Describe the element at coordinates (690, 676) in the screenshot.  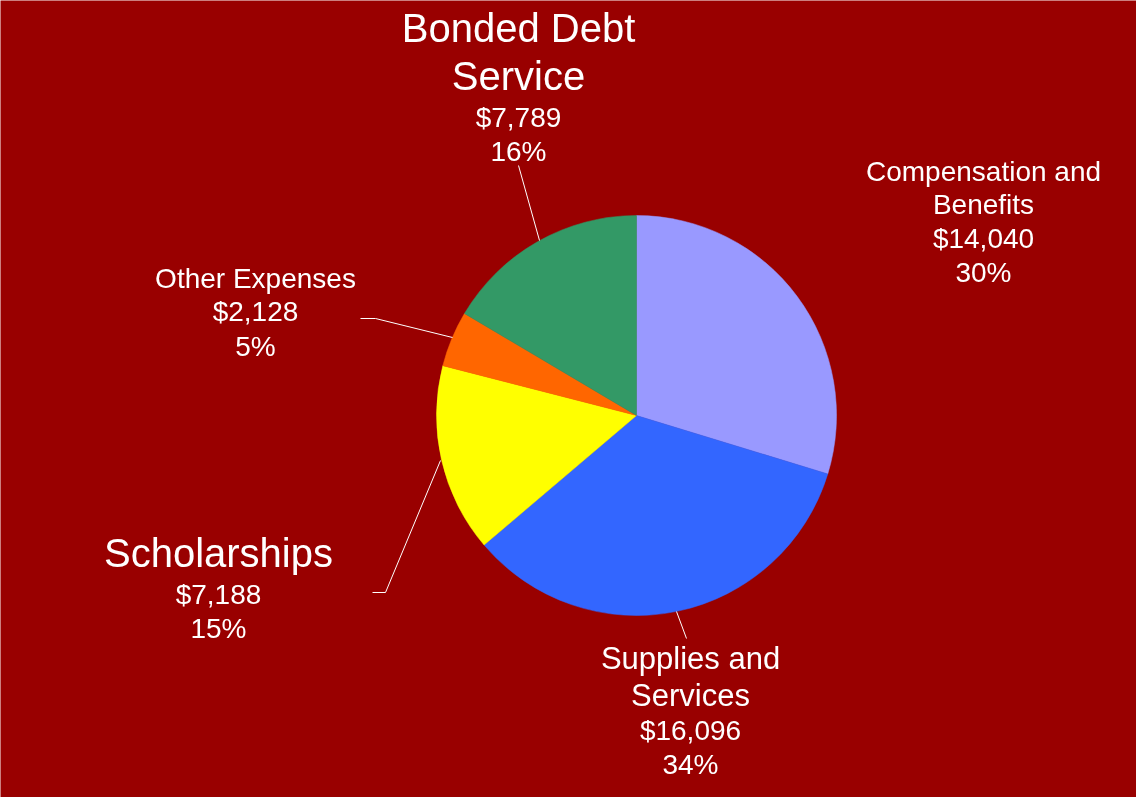
I see `slice-label: Supplies and Services` at that location.